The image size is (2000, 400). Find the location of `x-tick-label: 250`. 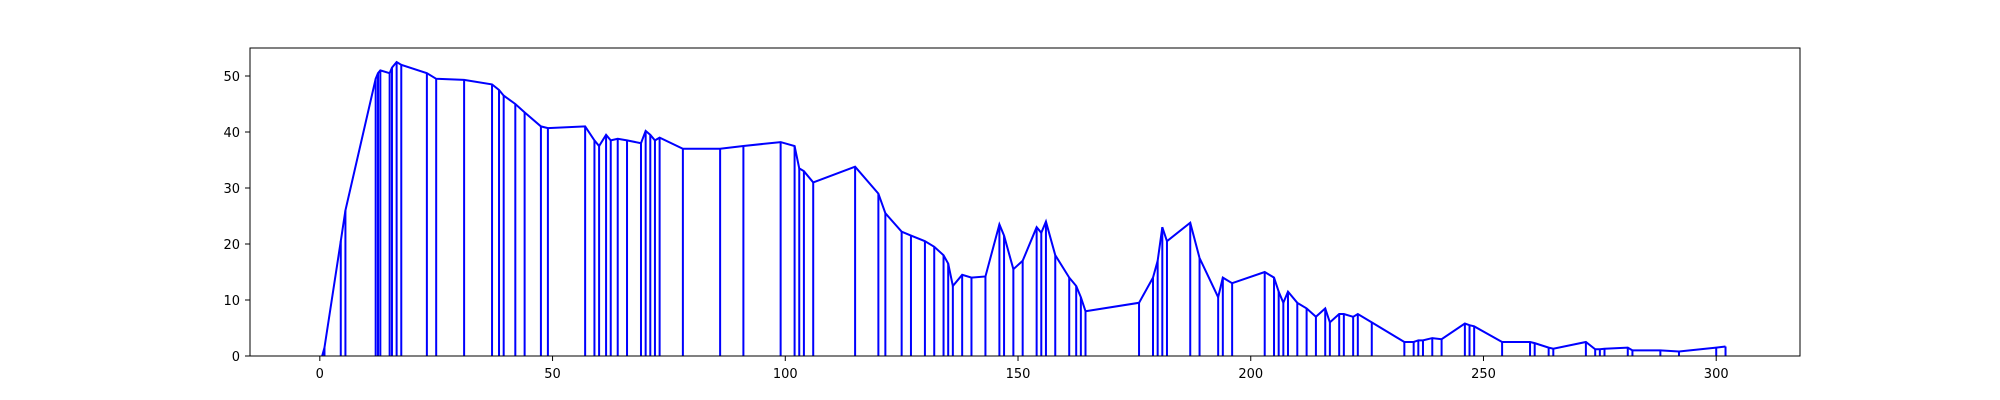

x-tick-label: 250 is located at coordinates (1483, 374).